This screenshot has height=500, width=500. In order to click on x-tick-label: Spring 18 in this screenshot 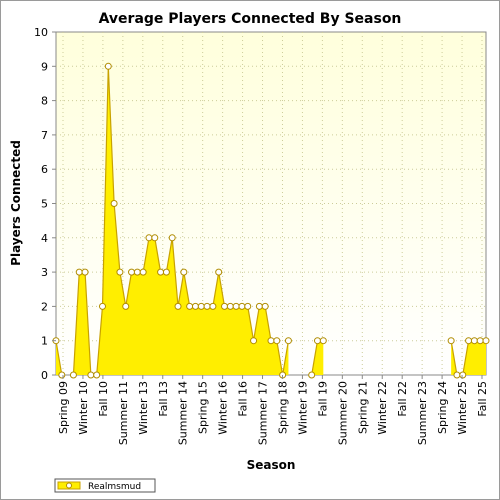, I will do `click(282, 407)`.